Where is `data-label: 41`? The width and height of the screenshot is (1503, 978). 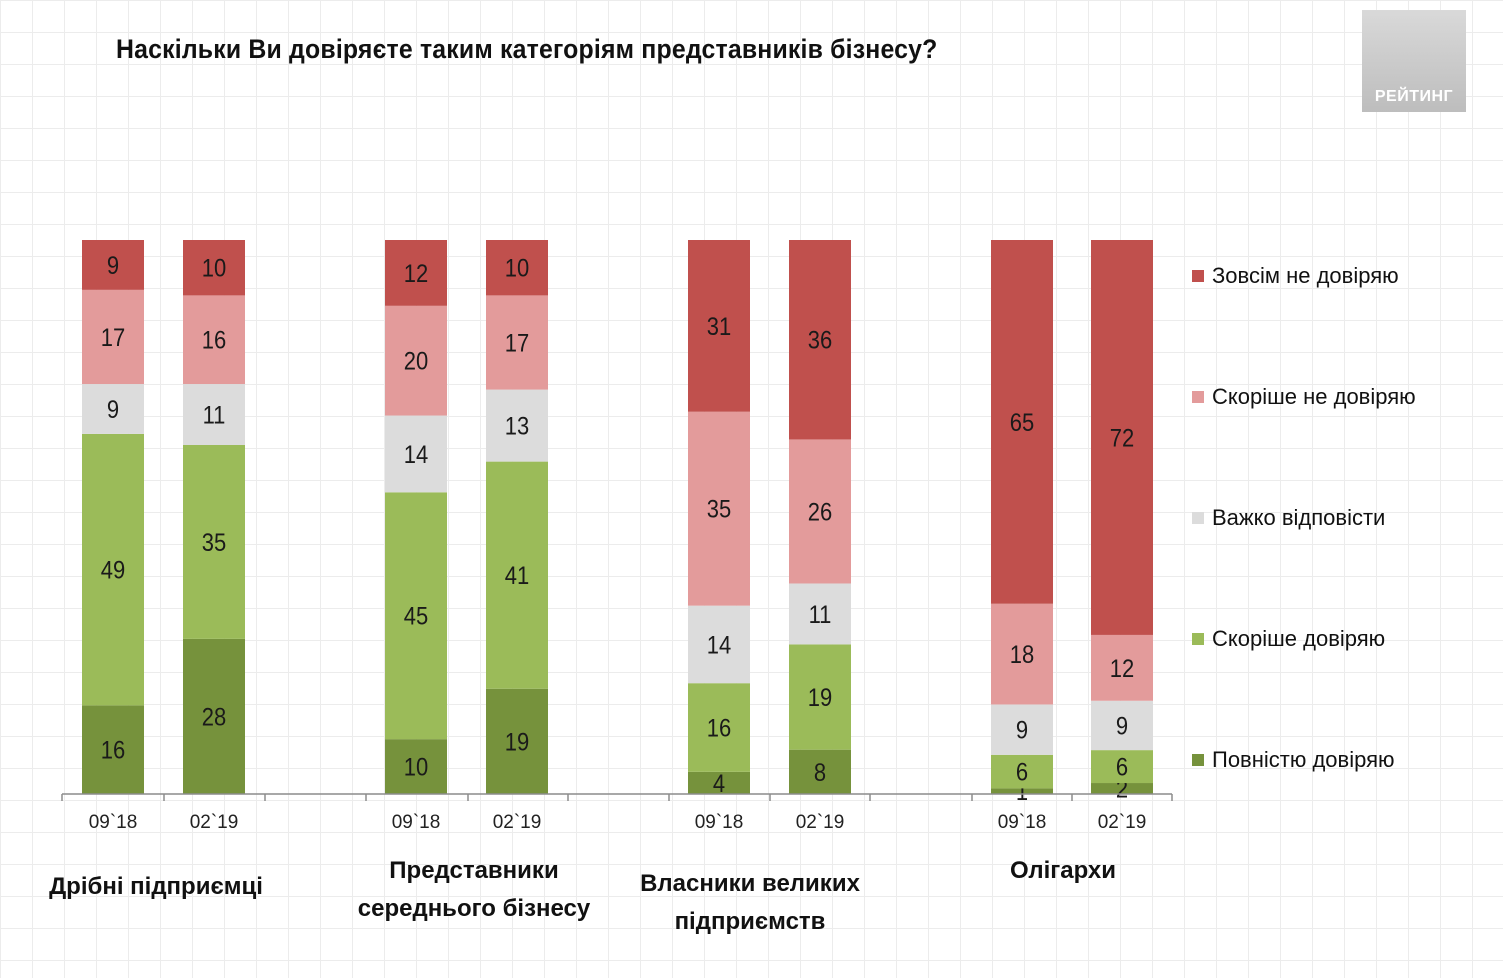 data-label: 41 is located at coordinates (517, 576).